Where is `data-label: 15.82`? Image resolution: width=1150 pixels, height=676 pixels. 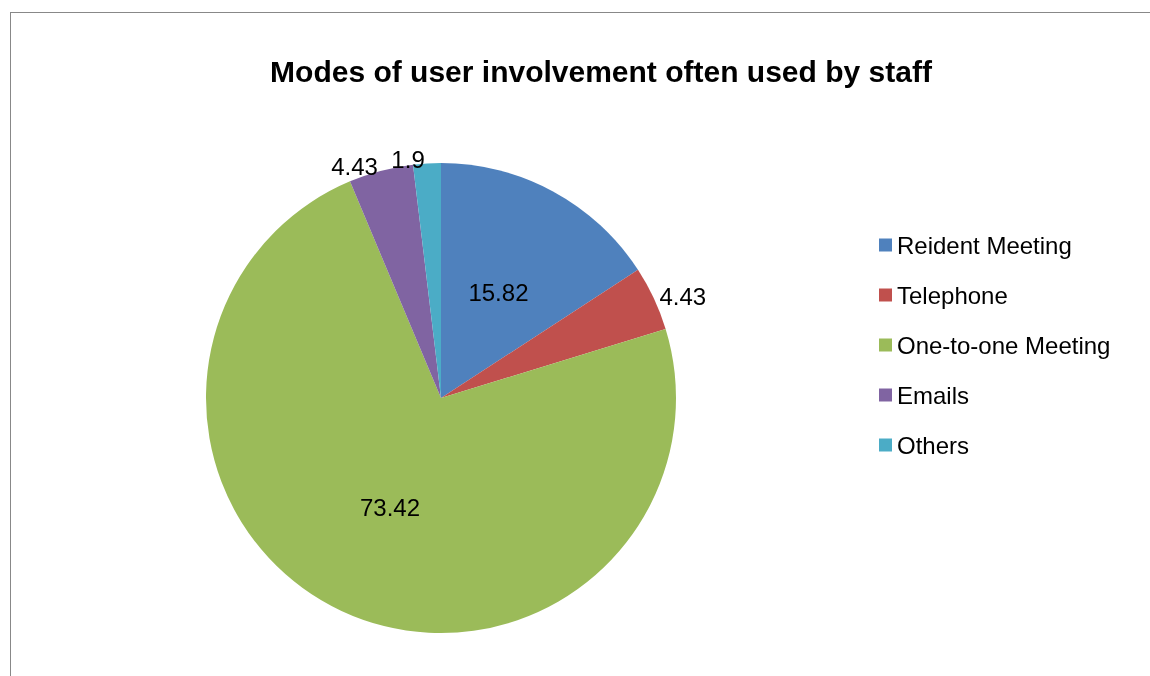 data-label: 15.82 is located at coordinates (498, 292).